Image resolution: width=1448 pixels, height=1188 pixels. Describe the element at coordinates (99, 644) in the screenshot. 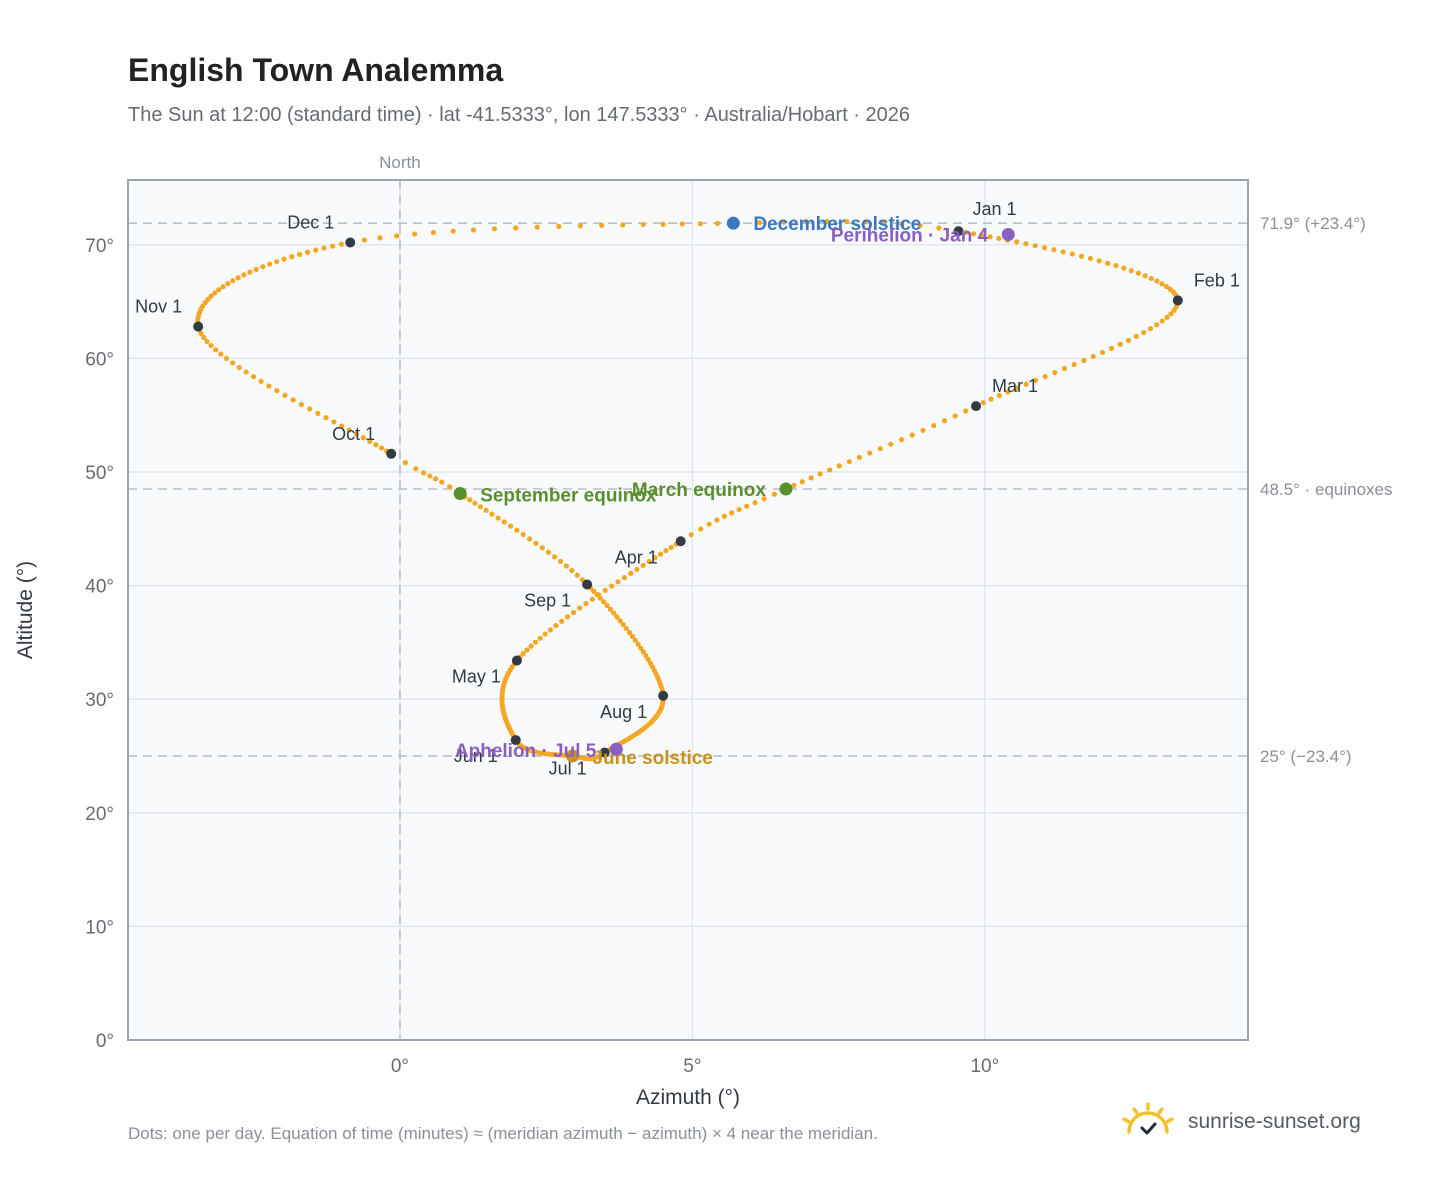

I see `y-axis-ticks: 0° 10° 20° 30° 40° 50° 60° 70°` at that location.